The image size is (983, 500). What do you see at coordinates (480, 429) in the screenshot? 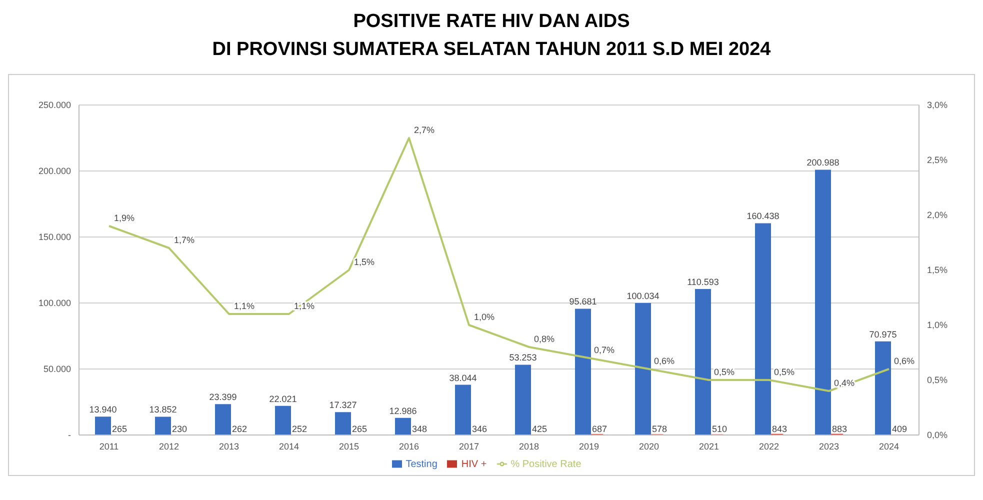
I see `data-label: 346` at bounding box center [480, 429].